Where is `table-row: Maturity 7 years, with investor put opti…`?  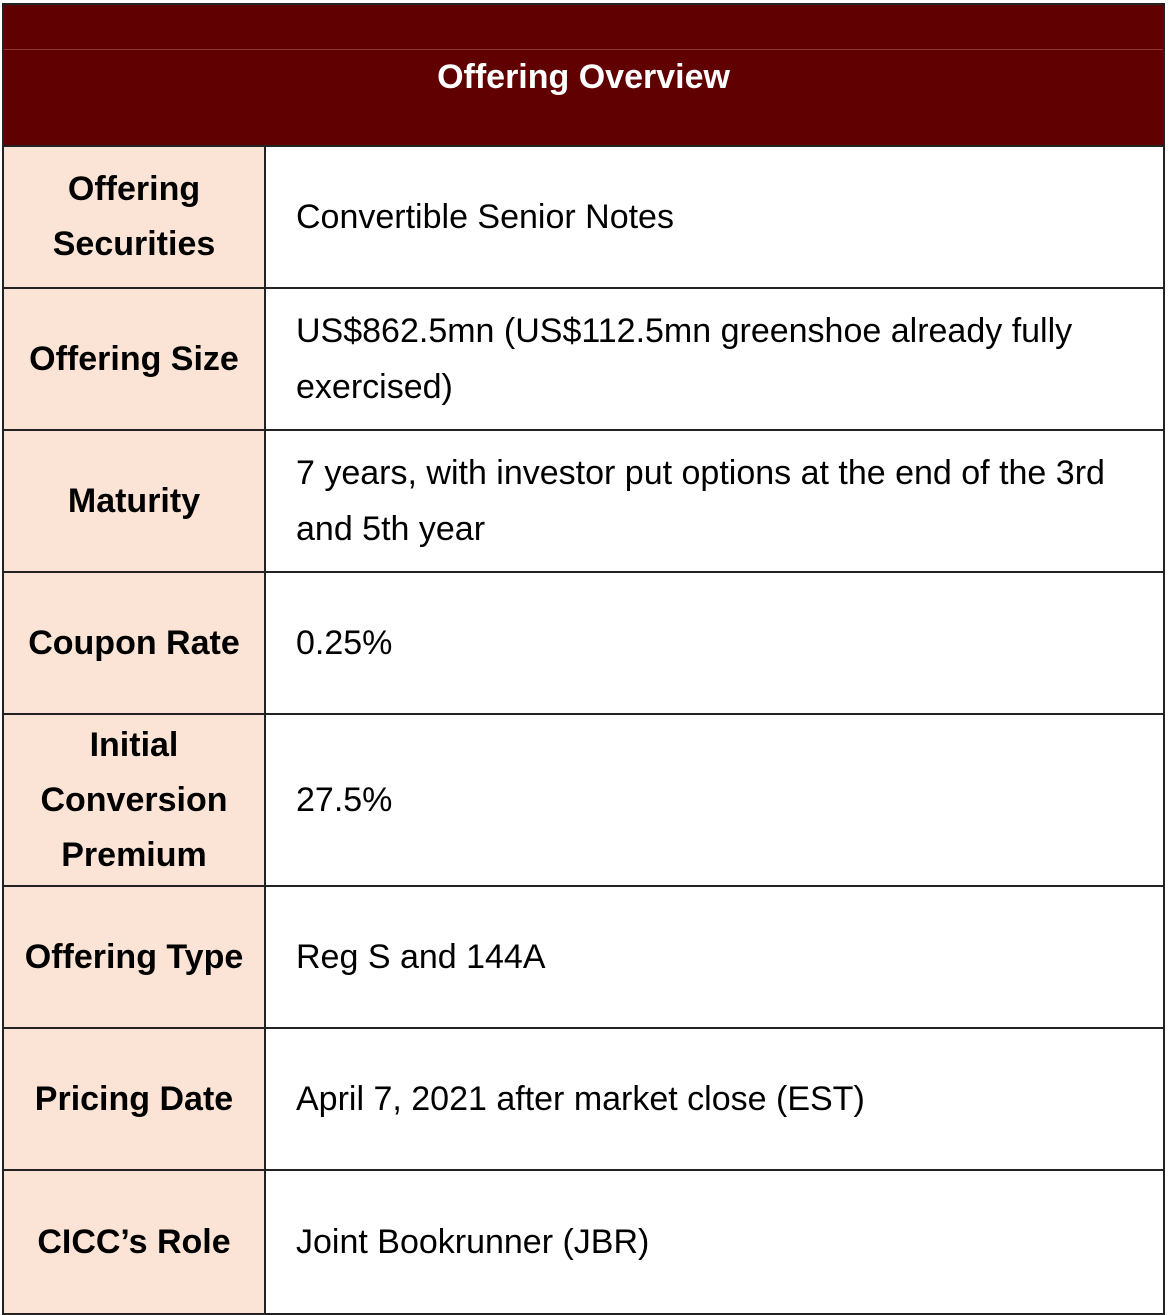 table-row: Maturity 7 years, with investor put opti… is located at coordinates (583, 502).